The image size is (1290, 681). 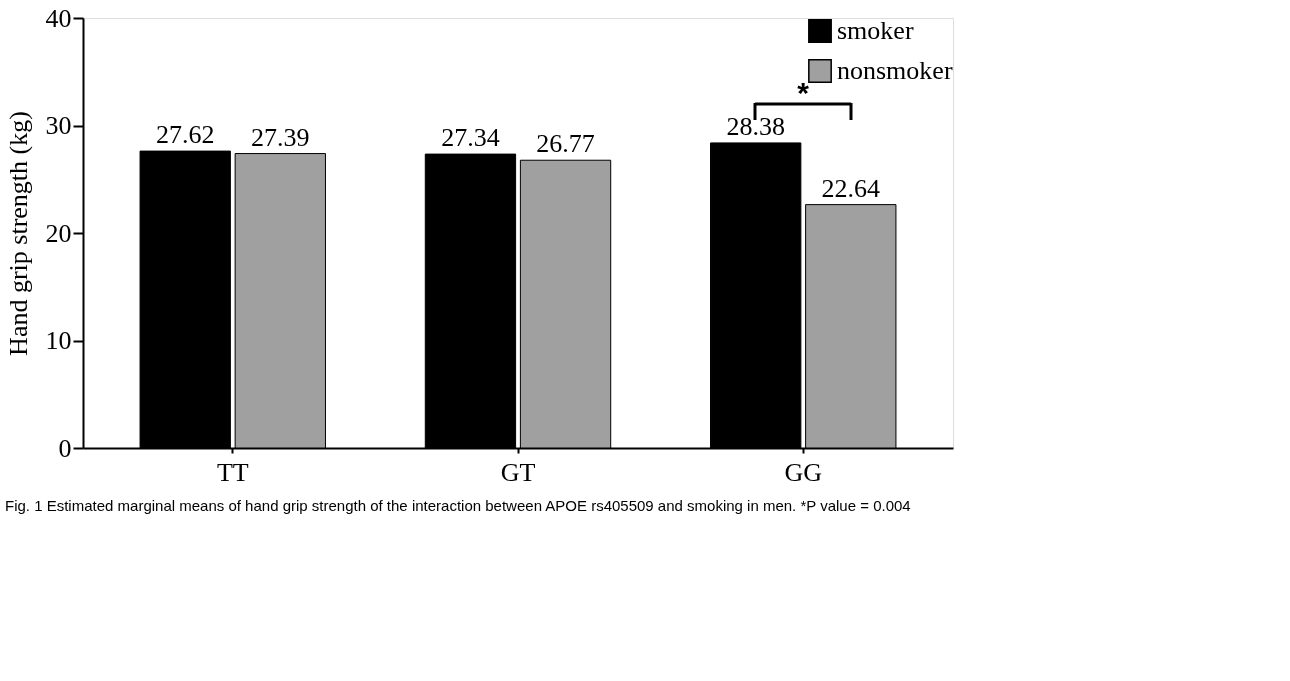 What do you see at coordinates (875, 30) in the screenshot?
I see `legend-label: smoker` at bounding box center [875, 30].